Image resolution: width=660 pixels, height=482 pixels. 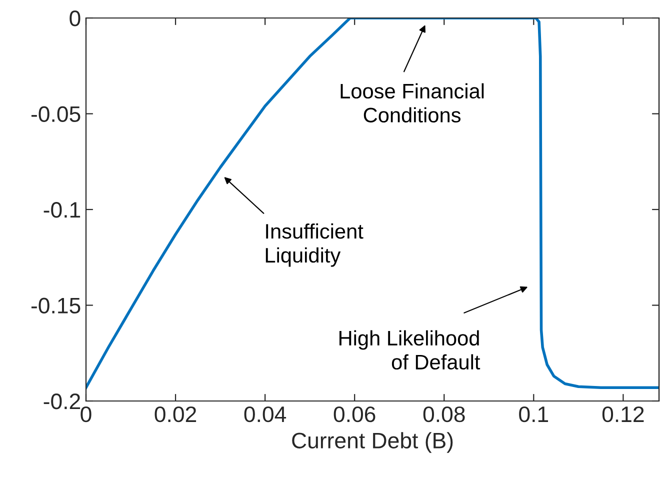 I want to click on x-tick-label: 0, so click(x=86, y=414).